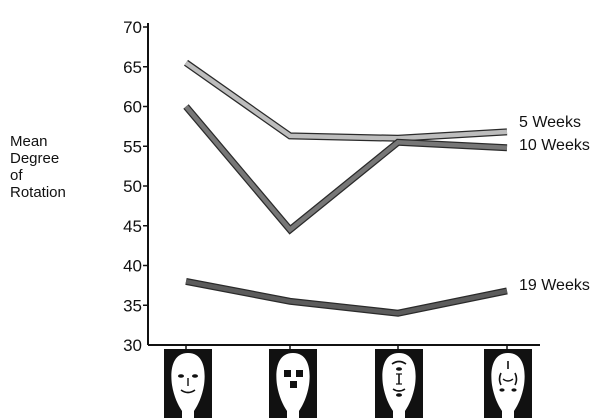  What do you see at coordinates (399, 383) in the screenshot?
I see `face-vertical-features-icon` at bounding box center [399, 383].